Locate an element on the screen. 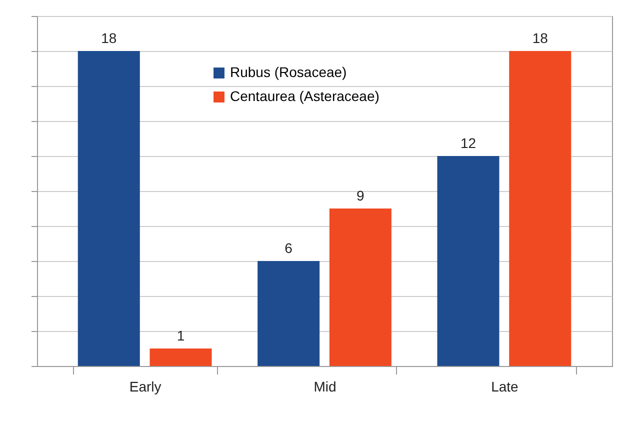  data-label: 1 is located at coordinates (180, 336).